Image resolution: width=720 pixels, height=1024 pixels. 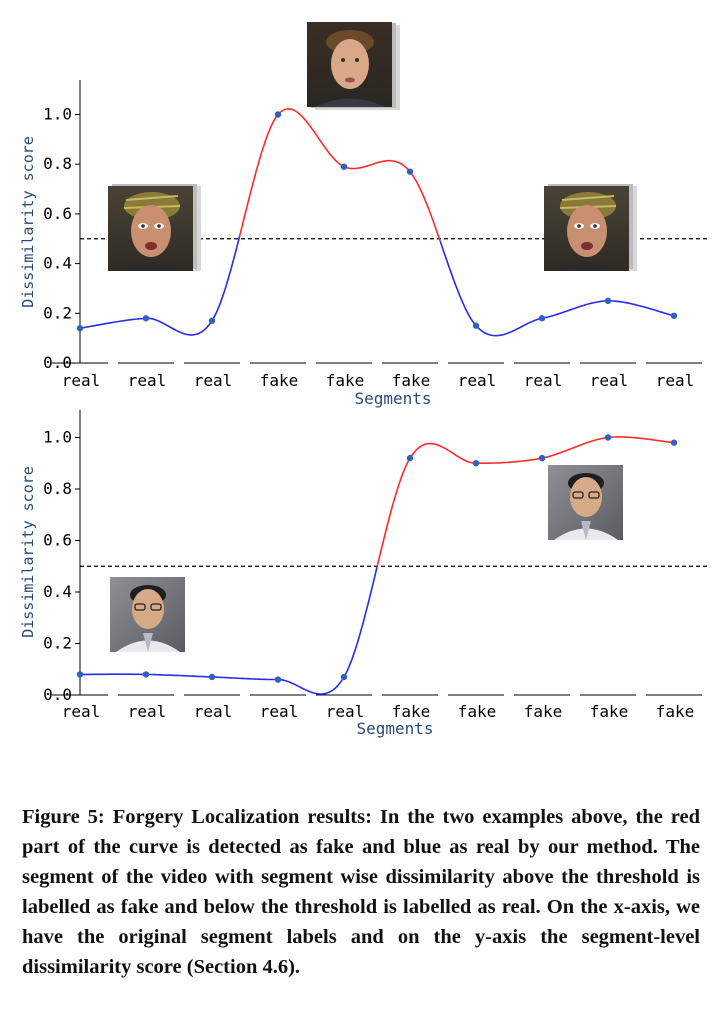 What do you see at coordinates (378, 380) in the screenshot?
I see `x-tick-labels: real real real fake fake fake real real real real` at bounding box center [378, 380].